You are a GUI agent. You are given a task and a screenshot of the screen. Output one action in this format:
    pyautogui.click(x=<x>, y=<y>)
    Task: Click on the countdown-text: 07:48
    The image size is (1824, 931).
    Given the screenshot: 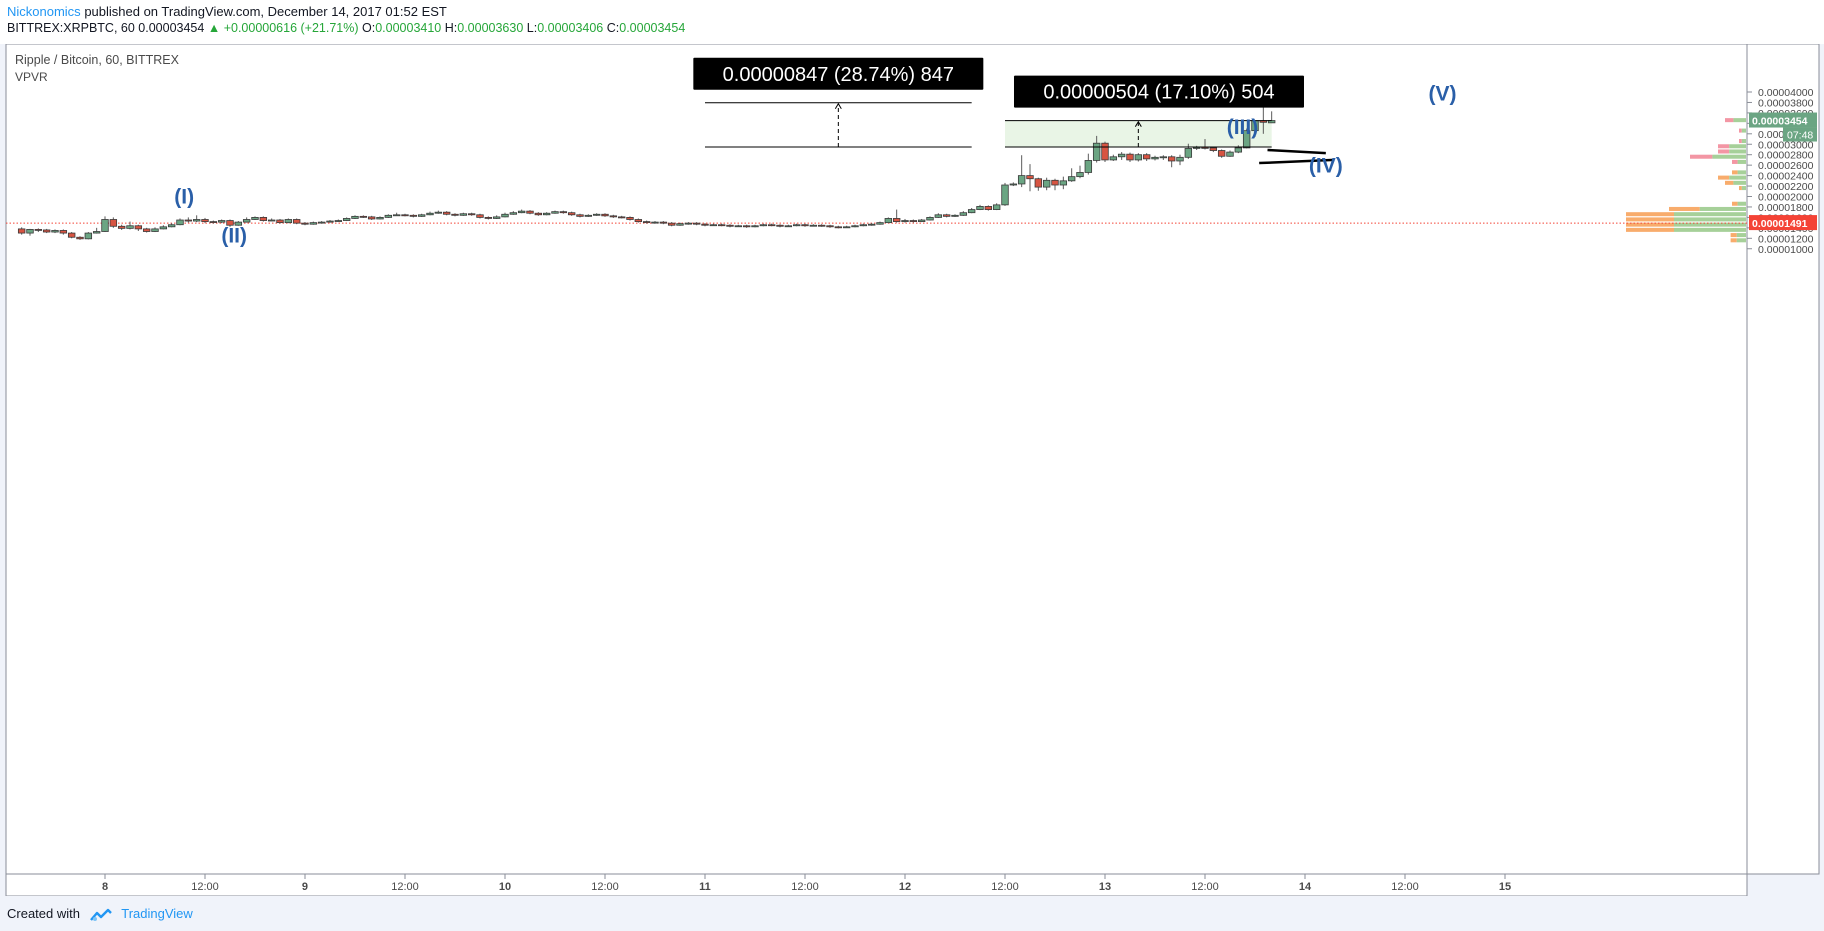 What is the action you would take?
    pyautogui.click(x=1800, y=136)
    